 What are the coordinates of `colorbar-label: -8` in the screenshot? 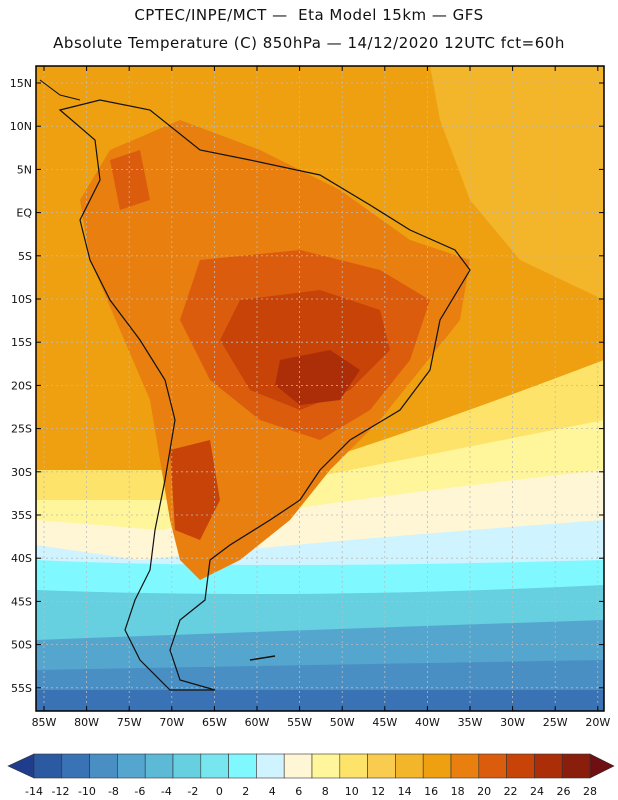 It's located at (113, 791).